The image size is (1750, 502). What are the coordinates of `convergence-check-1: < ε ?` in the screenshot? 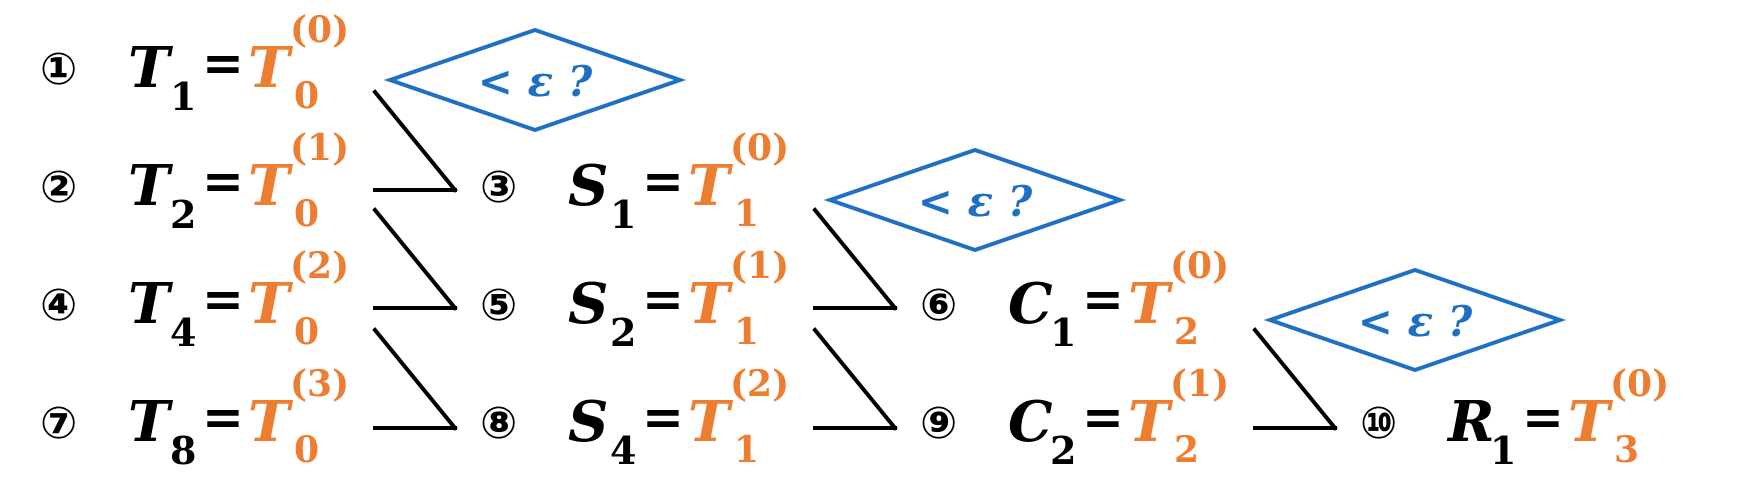 It's located at (535, 80).